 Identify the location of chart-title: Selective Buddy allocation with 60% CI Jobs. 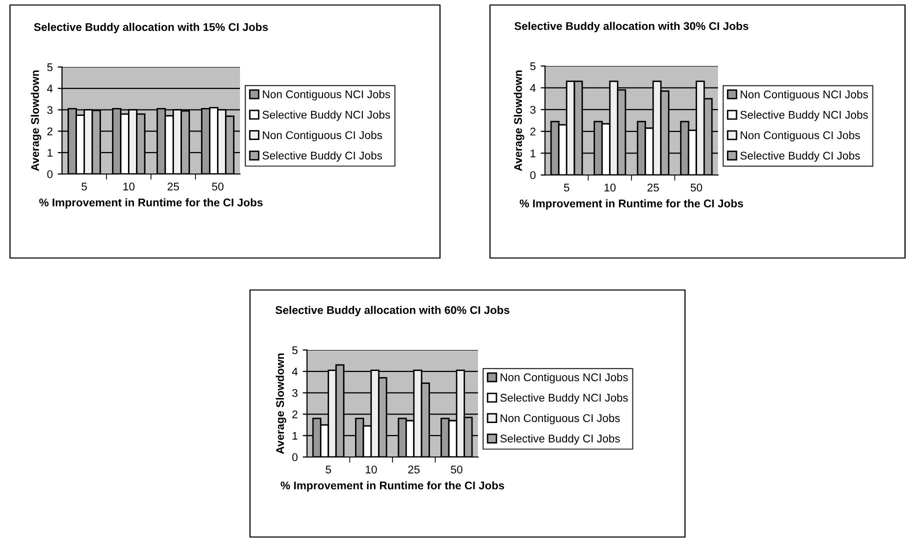
(393, 311).